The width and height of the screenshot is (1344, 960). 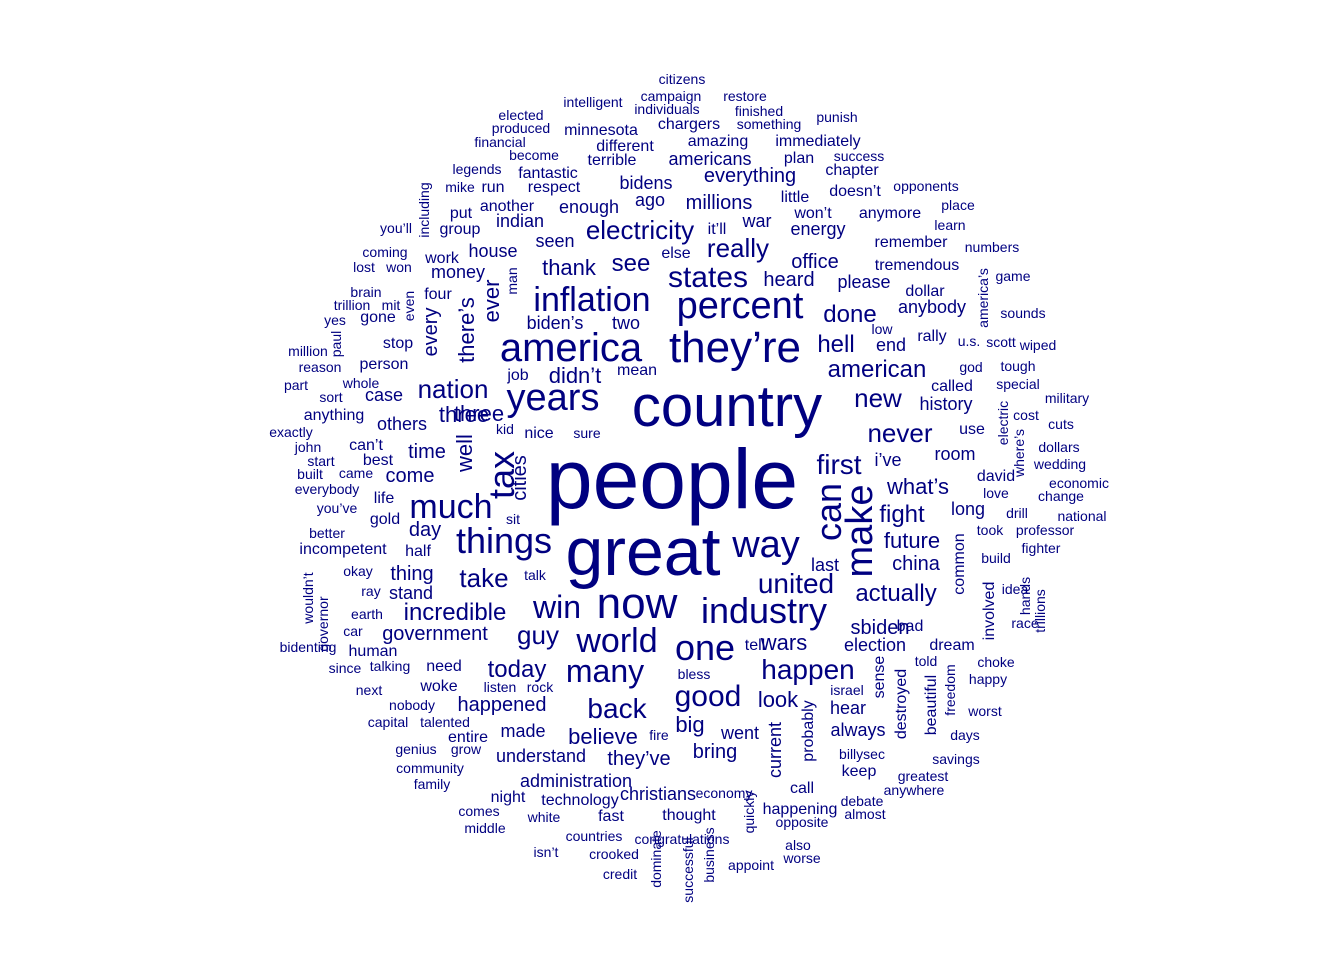 I want to click on cloud-word: national, so click(x=1081, y=516).